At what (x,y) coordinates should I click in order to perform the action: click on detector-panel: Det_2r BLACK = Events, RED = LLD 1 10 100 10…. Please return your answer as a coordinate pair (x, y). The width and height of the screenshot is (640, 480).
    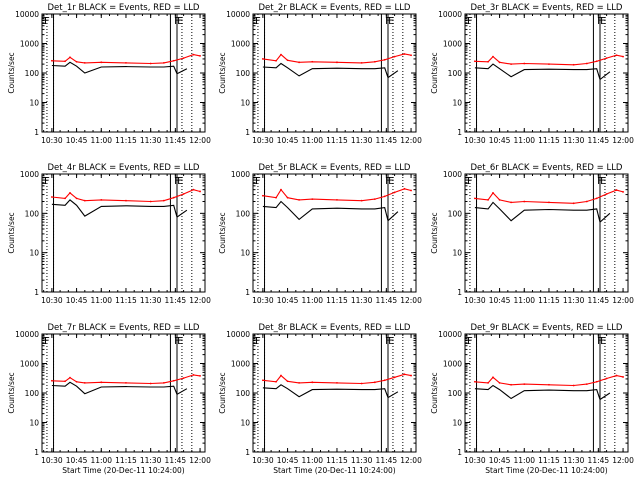
    Looking at the image, I should click on (320, 74).